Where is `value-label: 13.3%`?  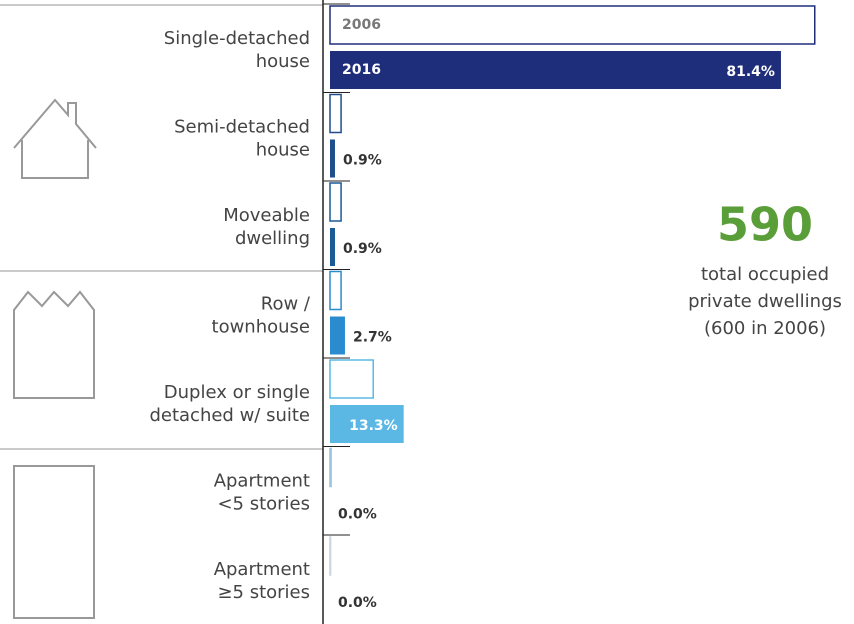 value-label: 13.3% is located at coordinates (373, 426).